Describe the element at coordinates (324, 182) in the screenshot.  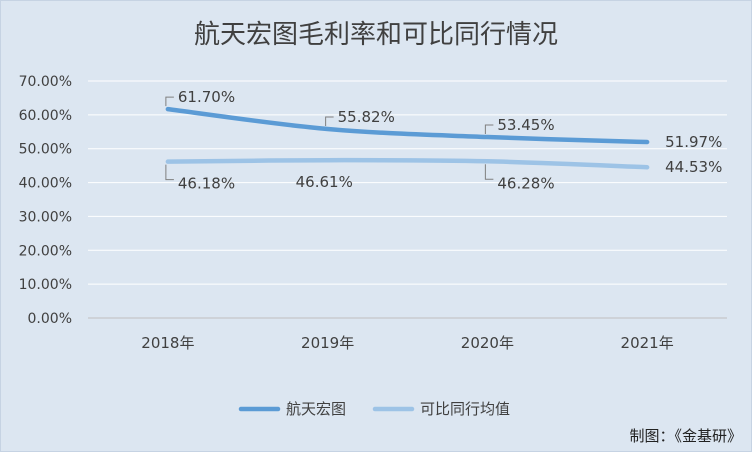
I see `data-label: 46.61%` at that location.